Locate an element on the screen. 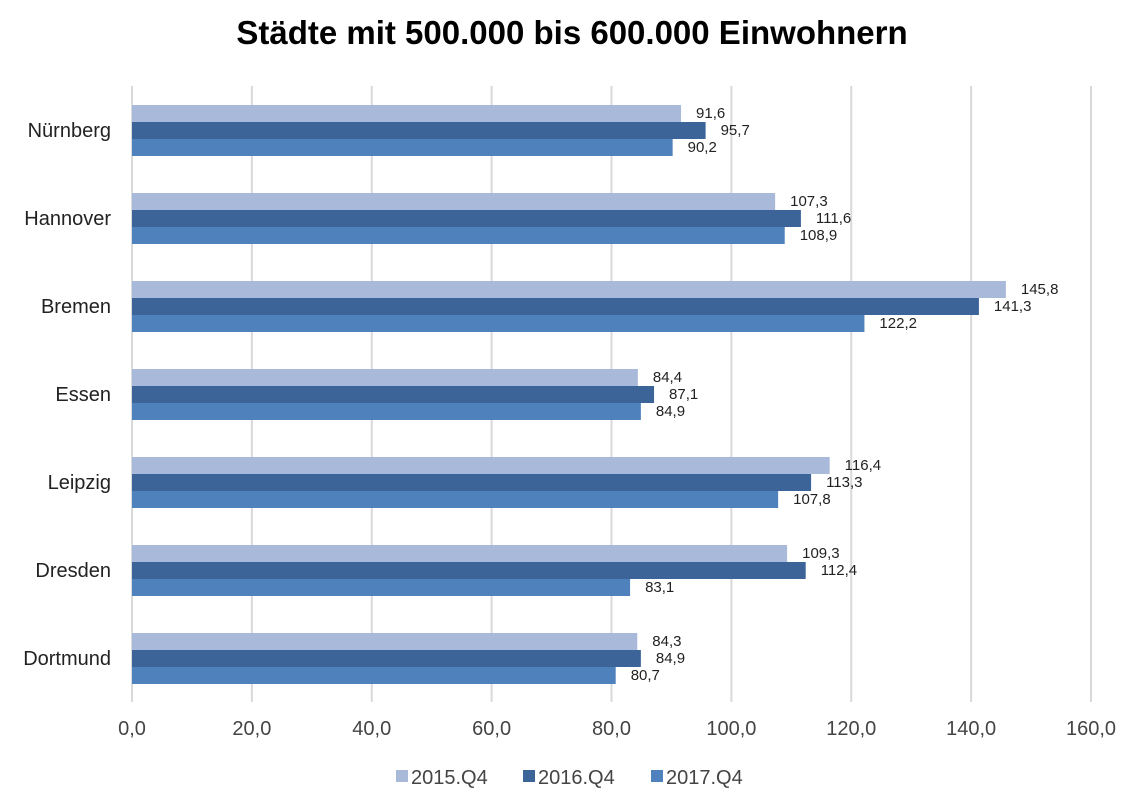 The image size is (1144, 807). x-tick-label: 160,0 is located at coordinates (1091, 729).